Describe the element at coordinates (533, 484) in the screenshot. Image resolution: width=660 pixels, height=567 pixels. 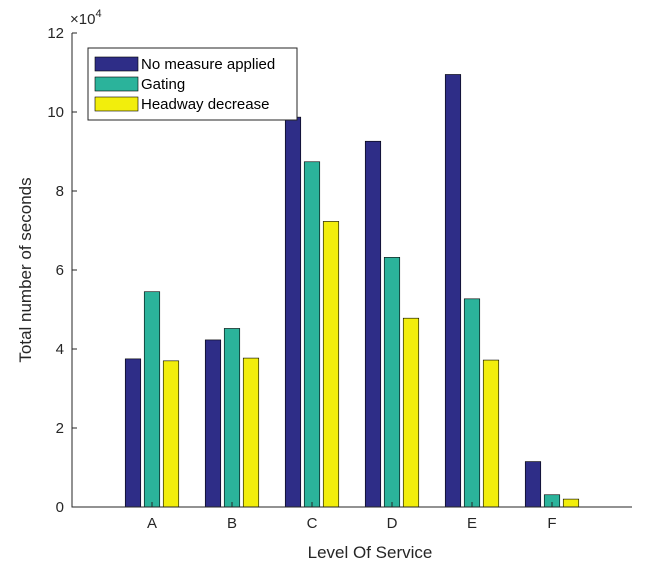
I see `bar-F-no-measure-applied` at that location.